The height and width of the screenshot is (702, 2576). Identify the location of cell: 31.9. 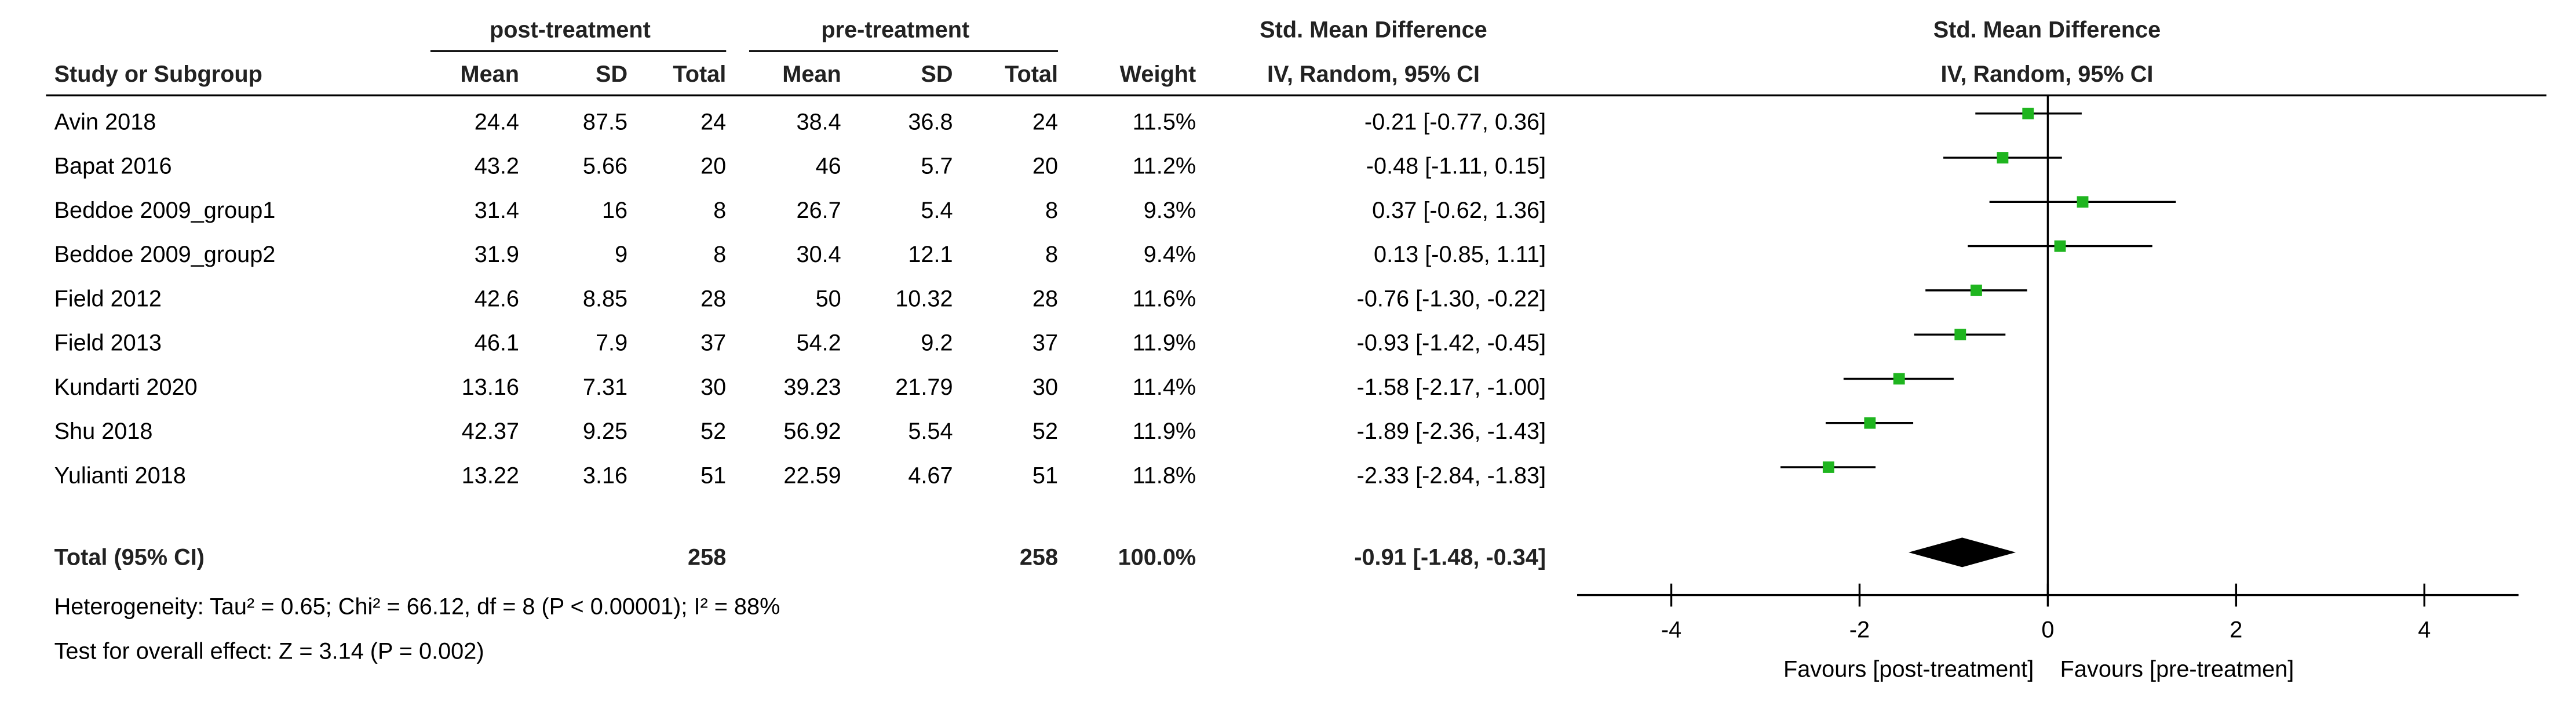
(497, 254).